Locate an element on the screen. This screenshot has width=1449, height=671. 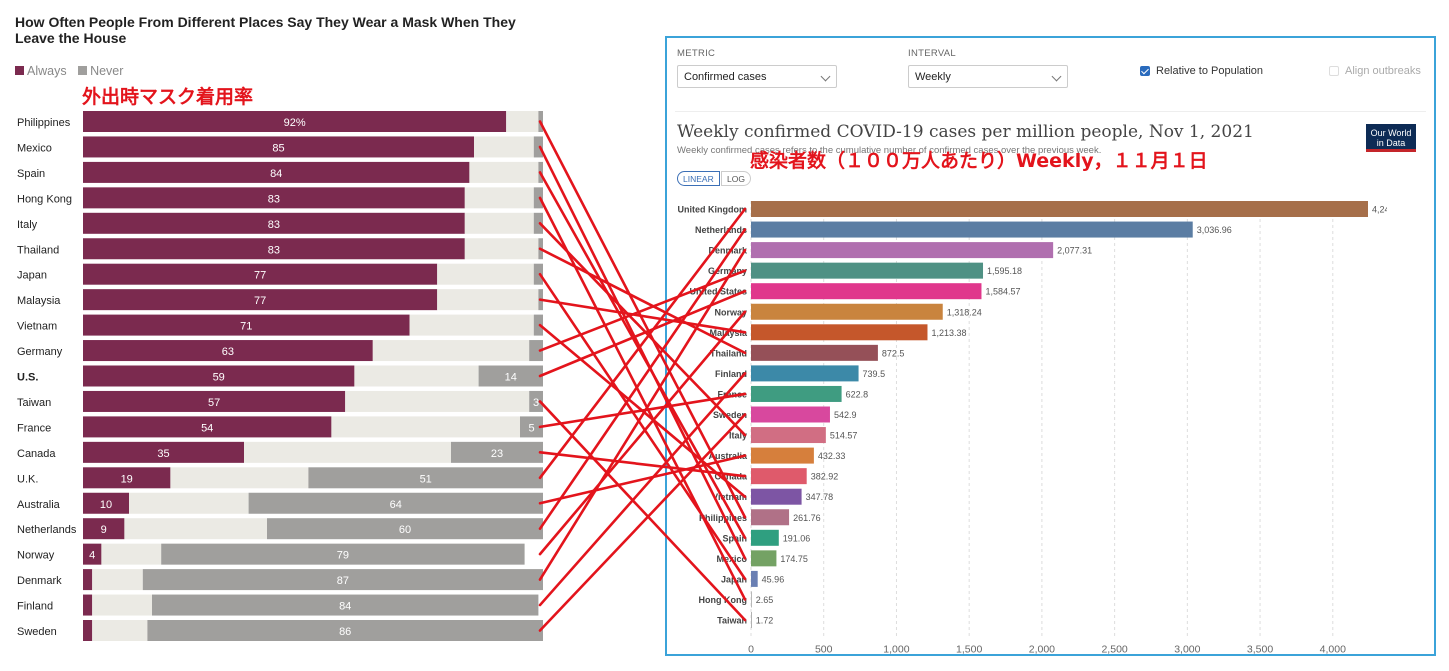
divider is located at coordinates (1050, 111).